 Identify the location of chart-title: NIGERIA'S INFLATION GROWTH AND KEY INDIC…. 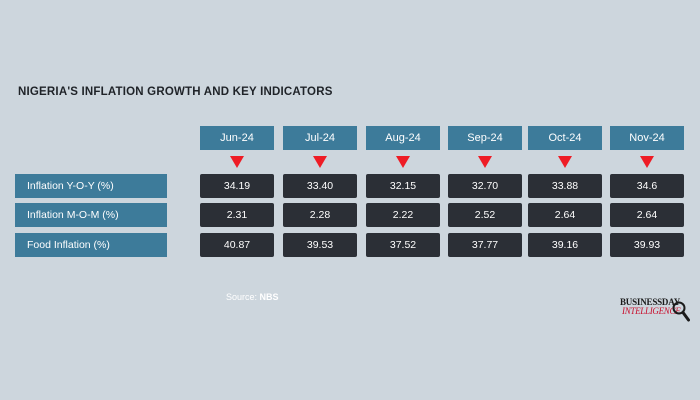
(175, 92).